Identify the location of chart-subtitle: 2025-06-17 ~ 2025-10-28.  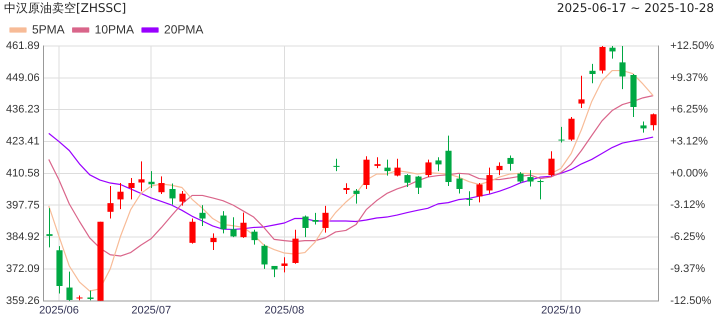
(635, 8).